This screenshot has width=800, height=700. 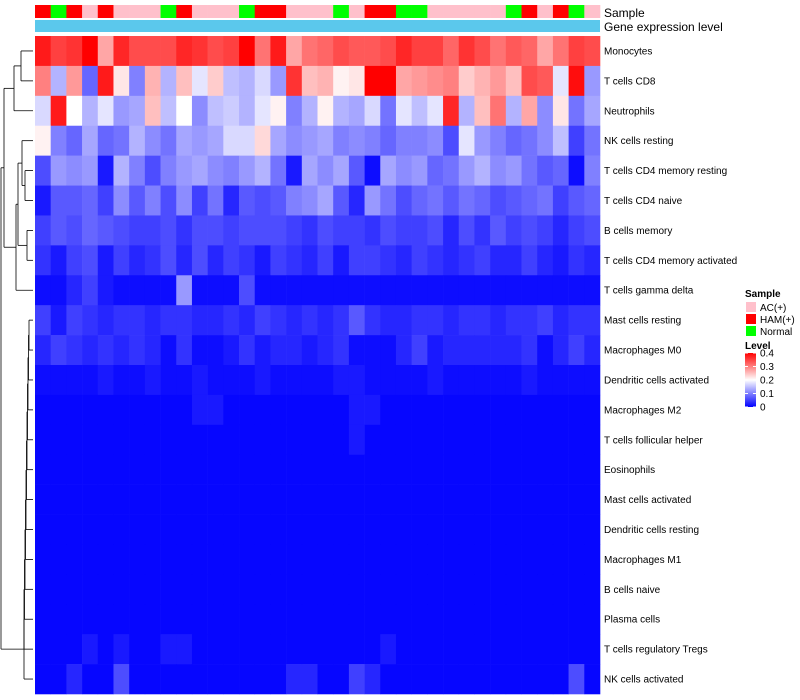 What do you see at coordinates (16, 365) in the screenshot?
I see `row-dendrogram` at bounding box center [16, 365].